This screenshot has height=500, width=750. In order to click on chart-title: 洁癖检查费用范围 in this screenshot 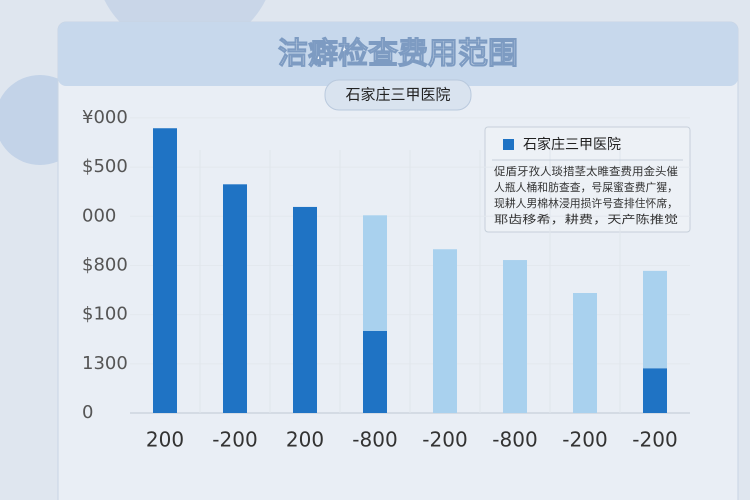, I will do `click(398, 54)`.